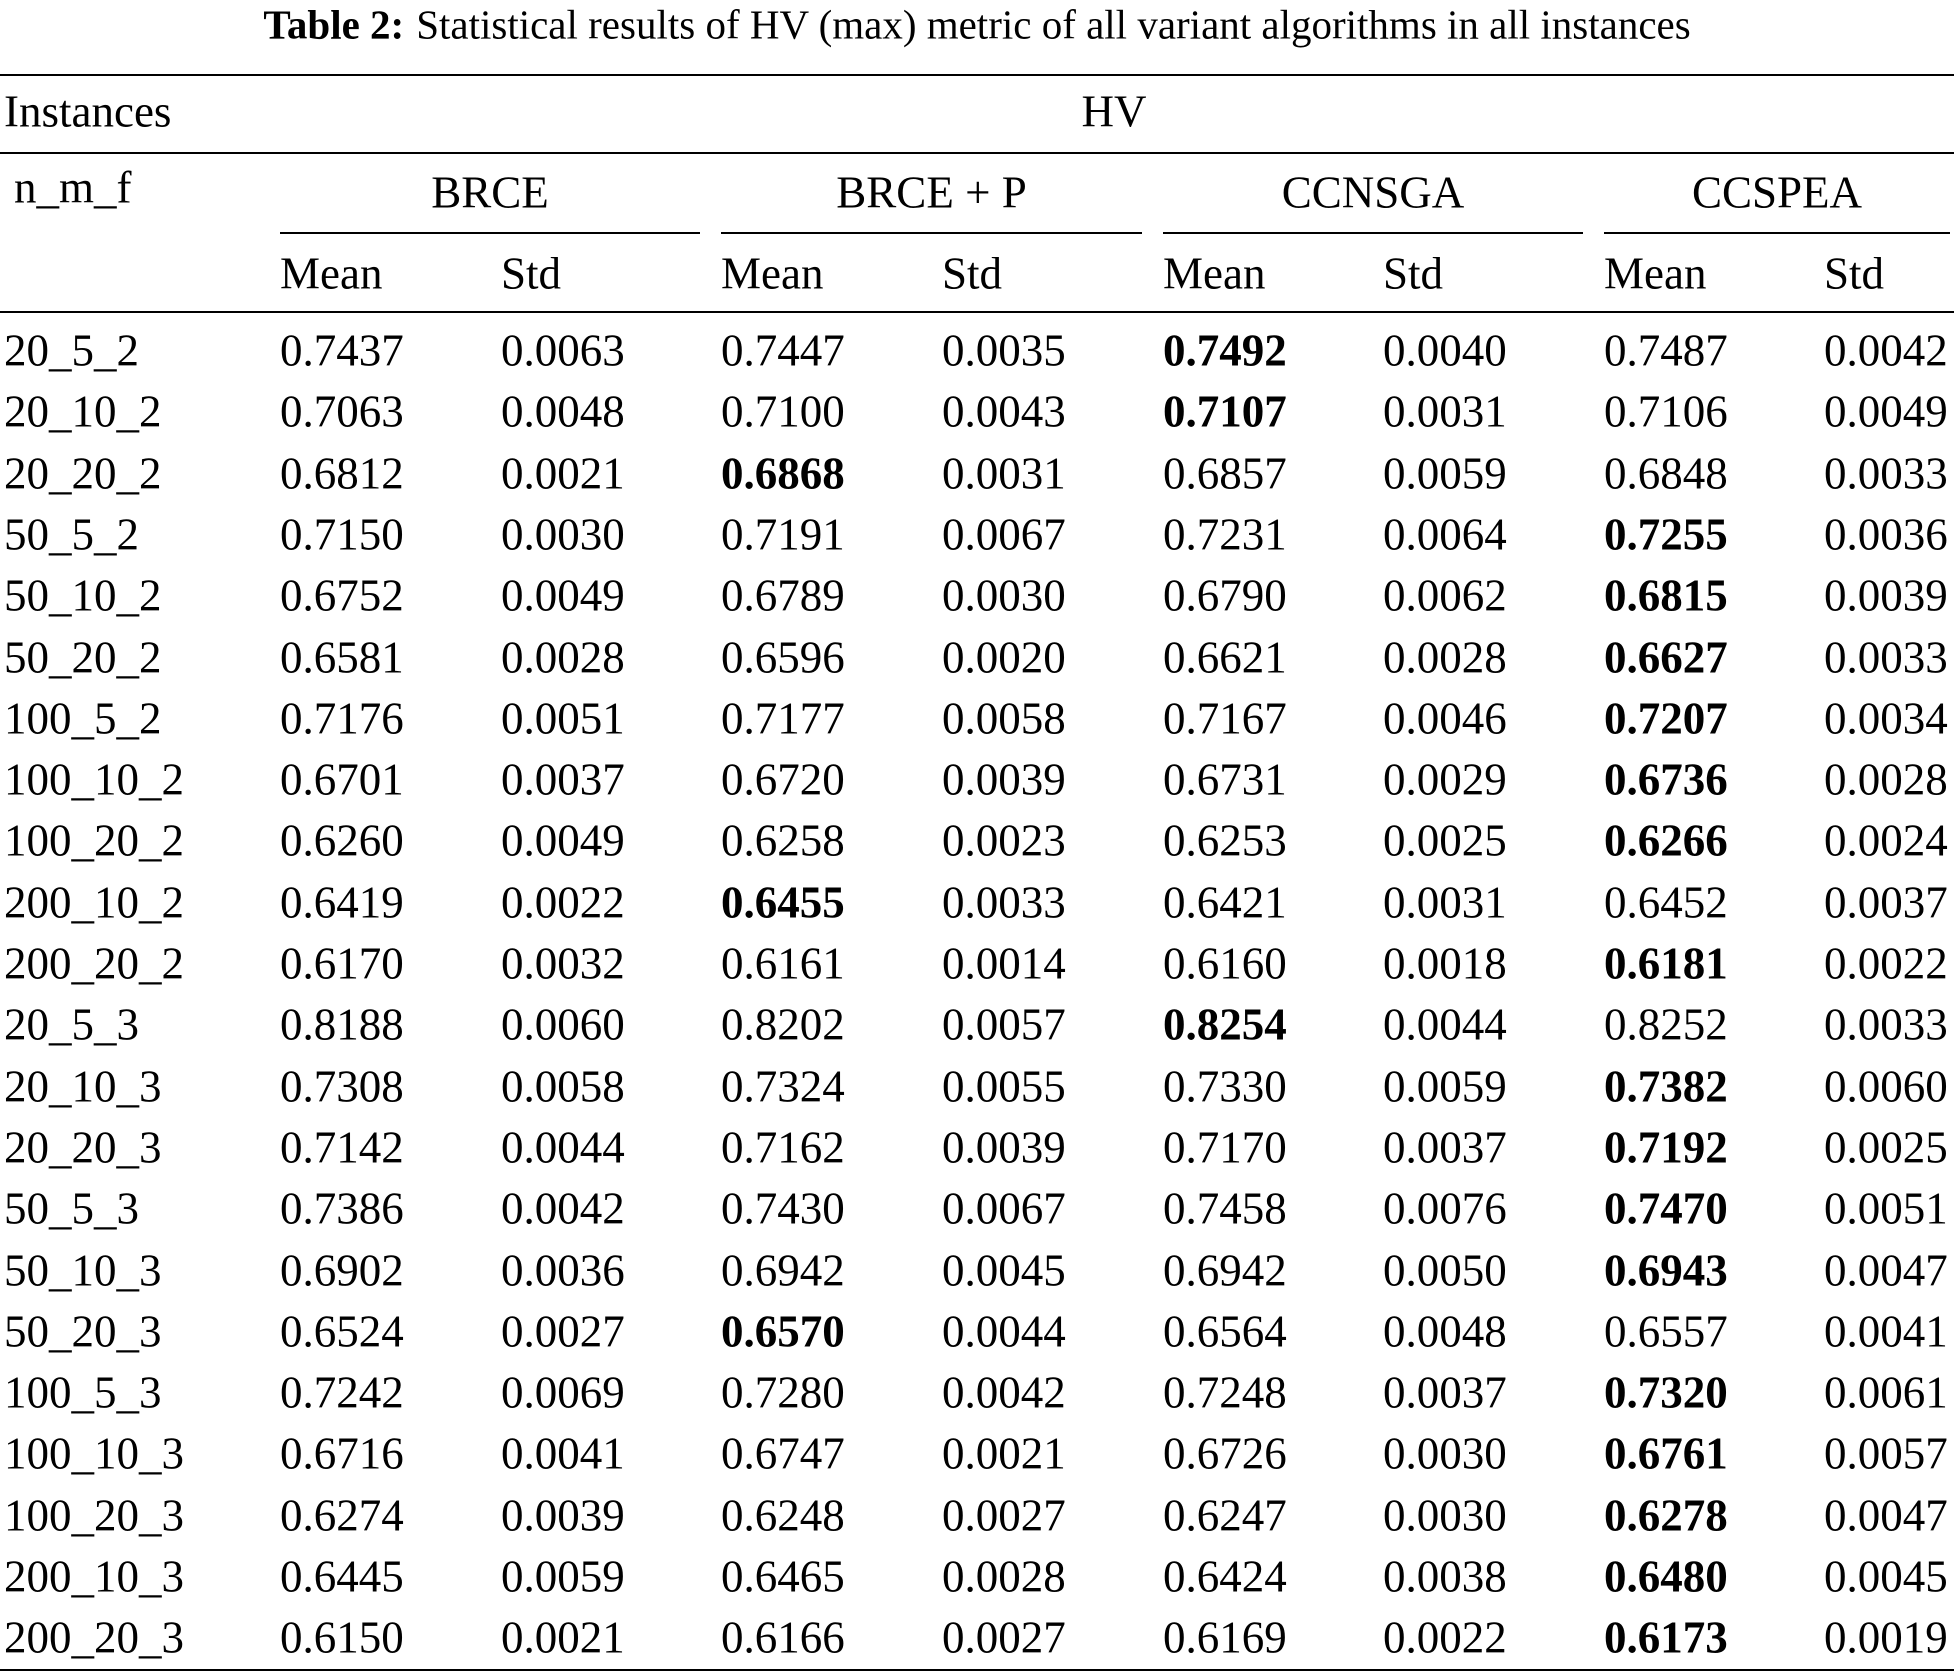  What do you see at coordinates (563, 1208) in the screenshot?
I see `value-cell: 0.0042` at bounding box center [563, 1208].